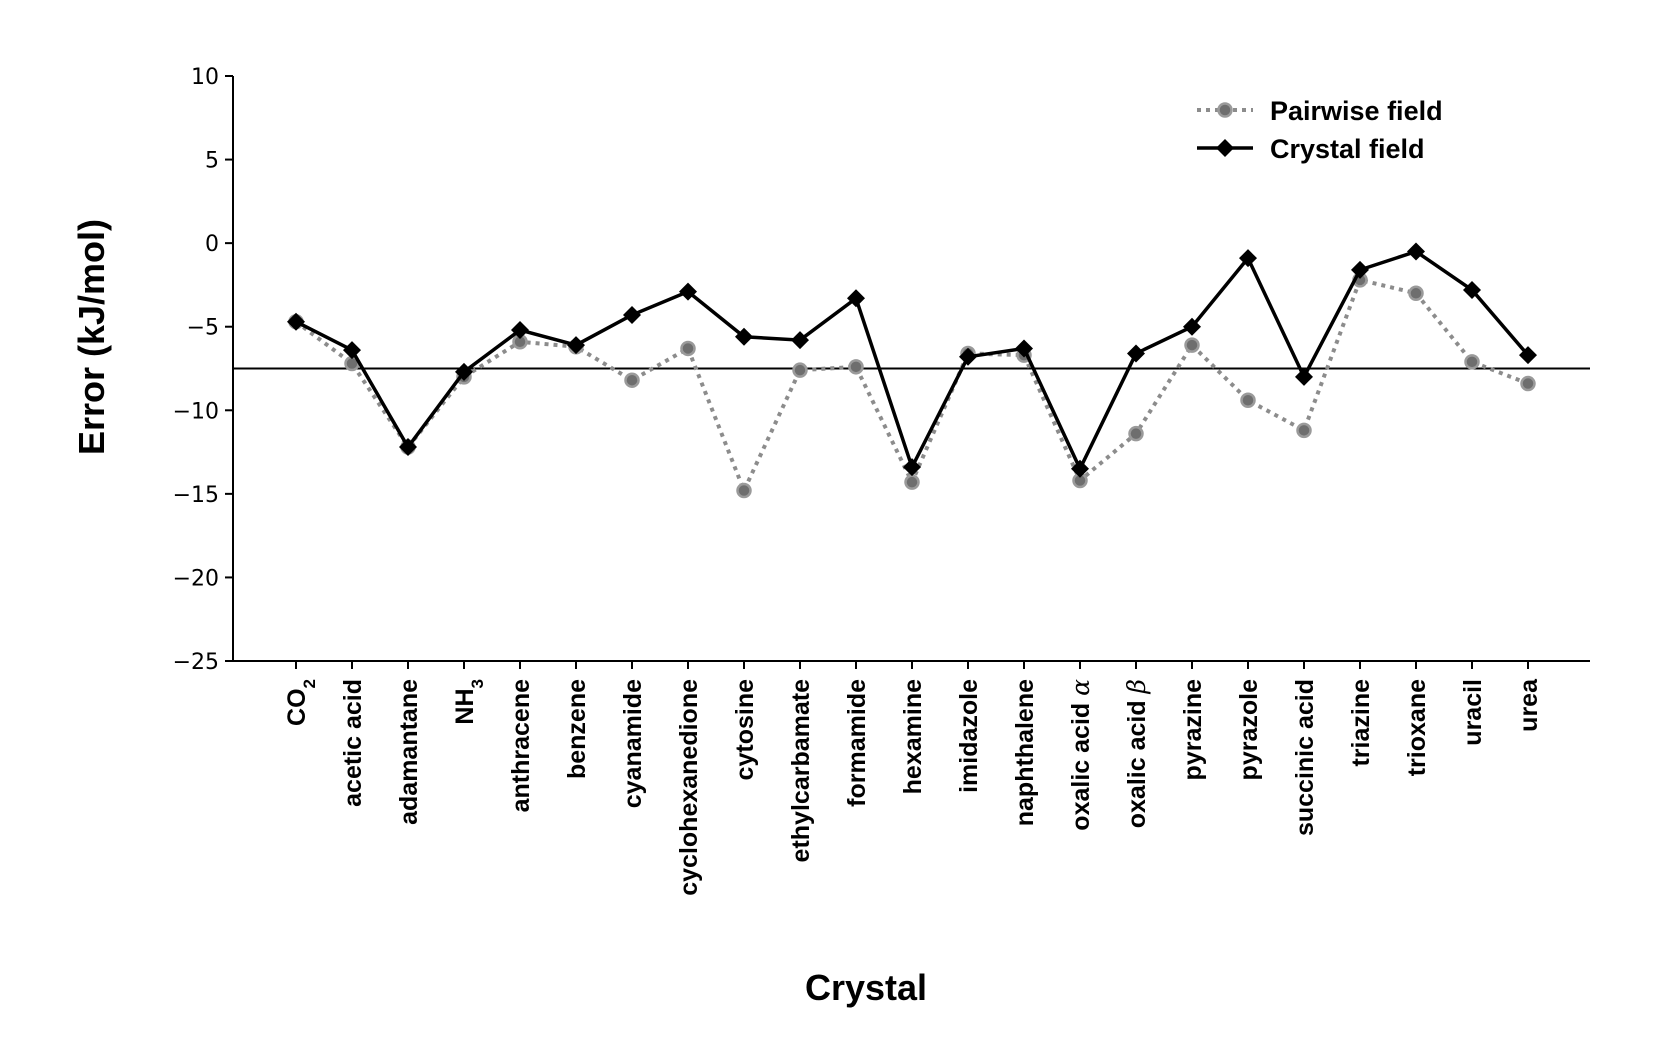  I want to click on y-tick-label: −20, so click(196, 578).